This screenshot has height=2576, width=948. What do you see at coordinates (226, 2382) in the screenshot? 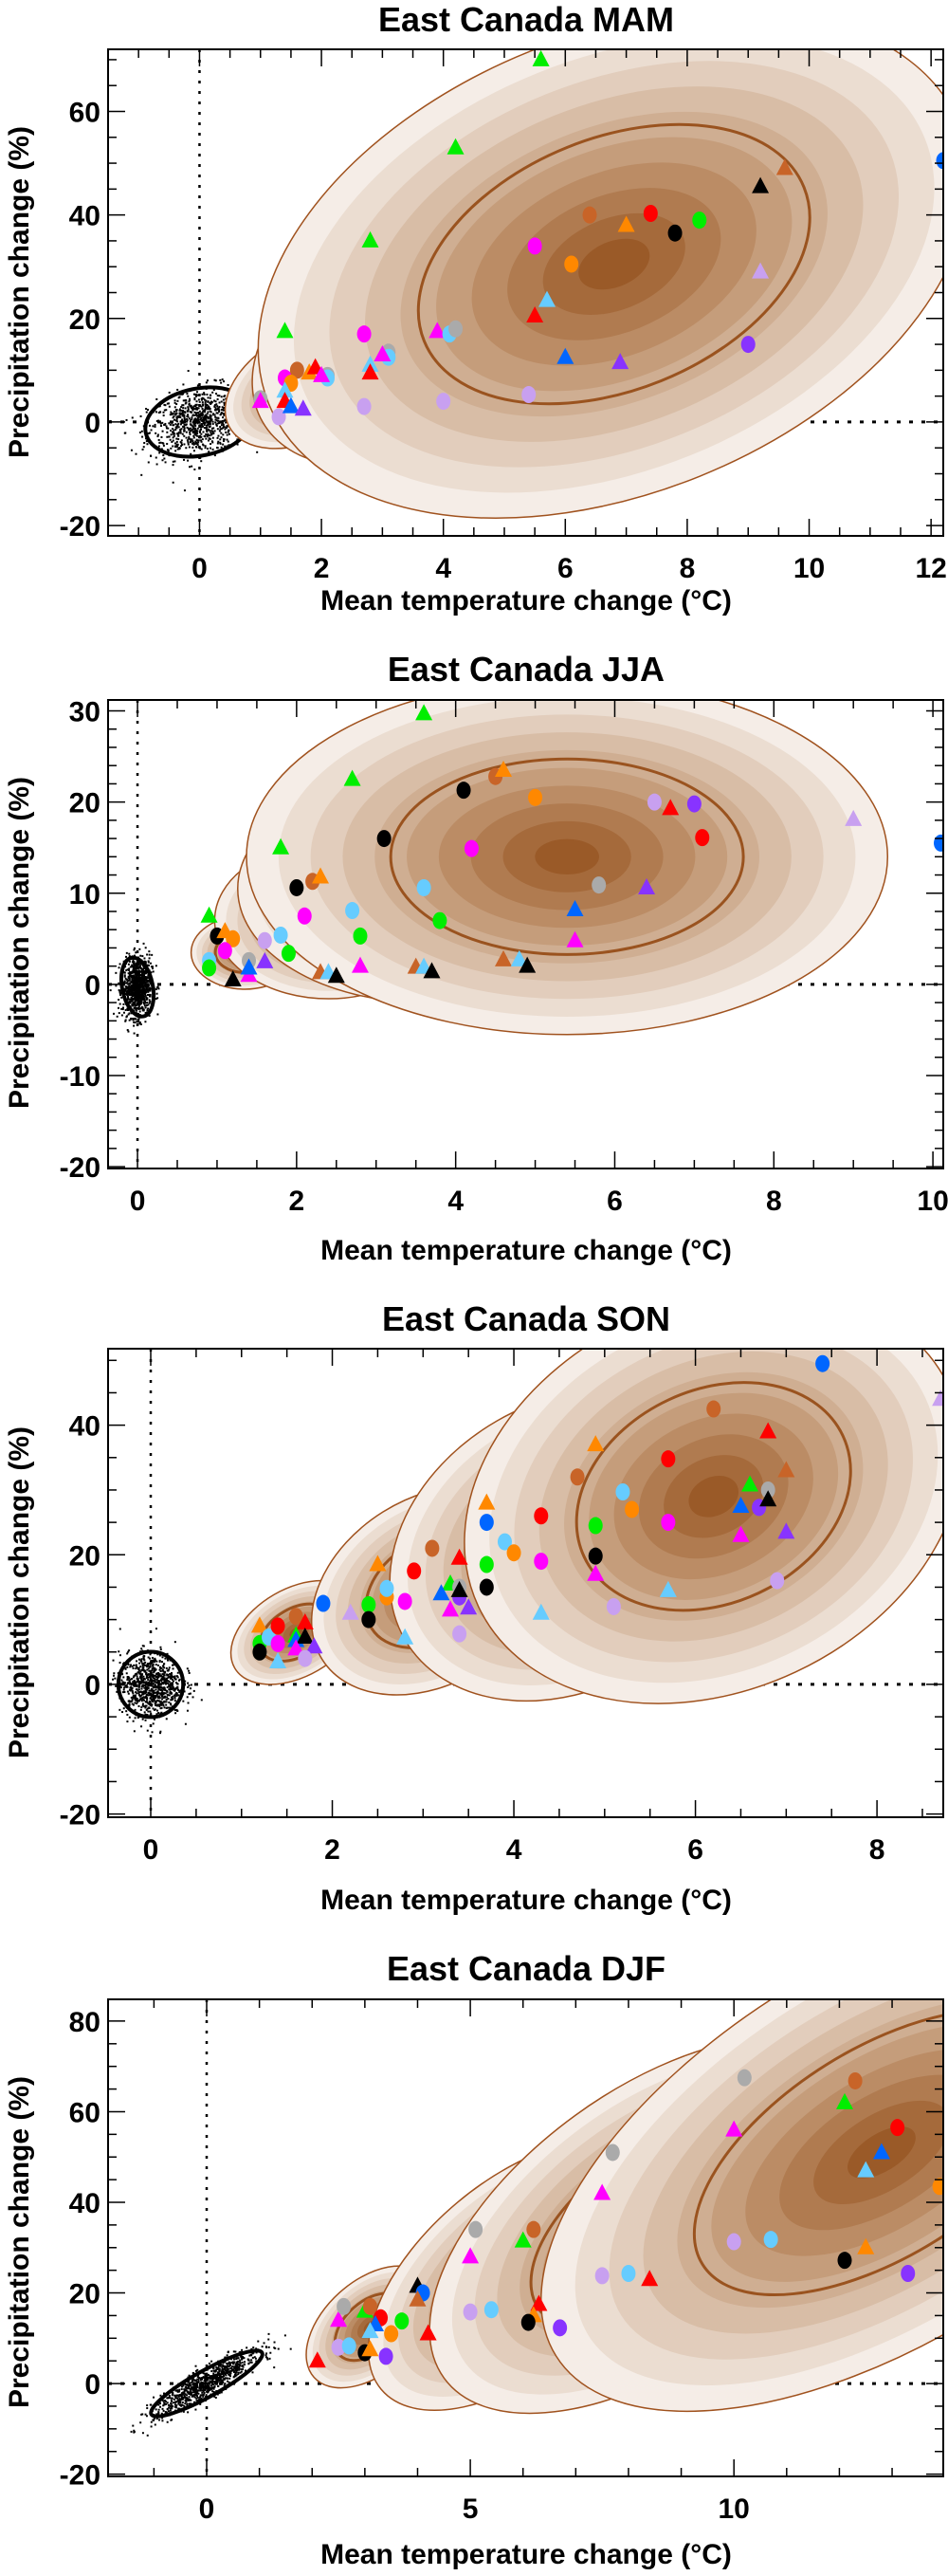
I see `control-scatter-cloud` at bounding box center [226, 2382].